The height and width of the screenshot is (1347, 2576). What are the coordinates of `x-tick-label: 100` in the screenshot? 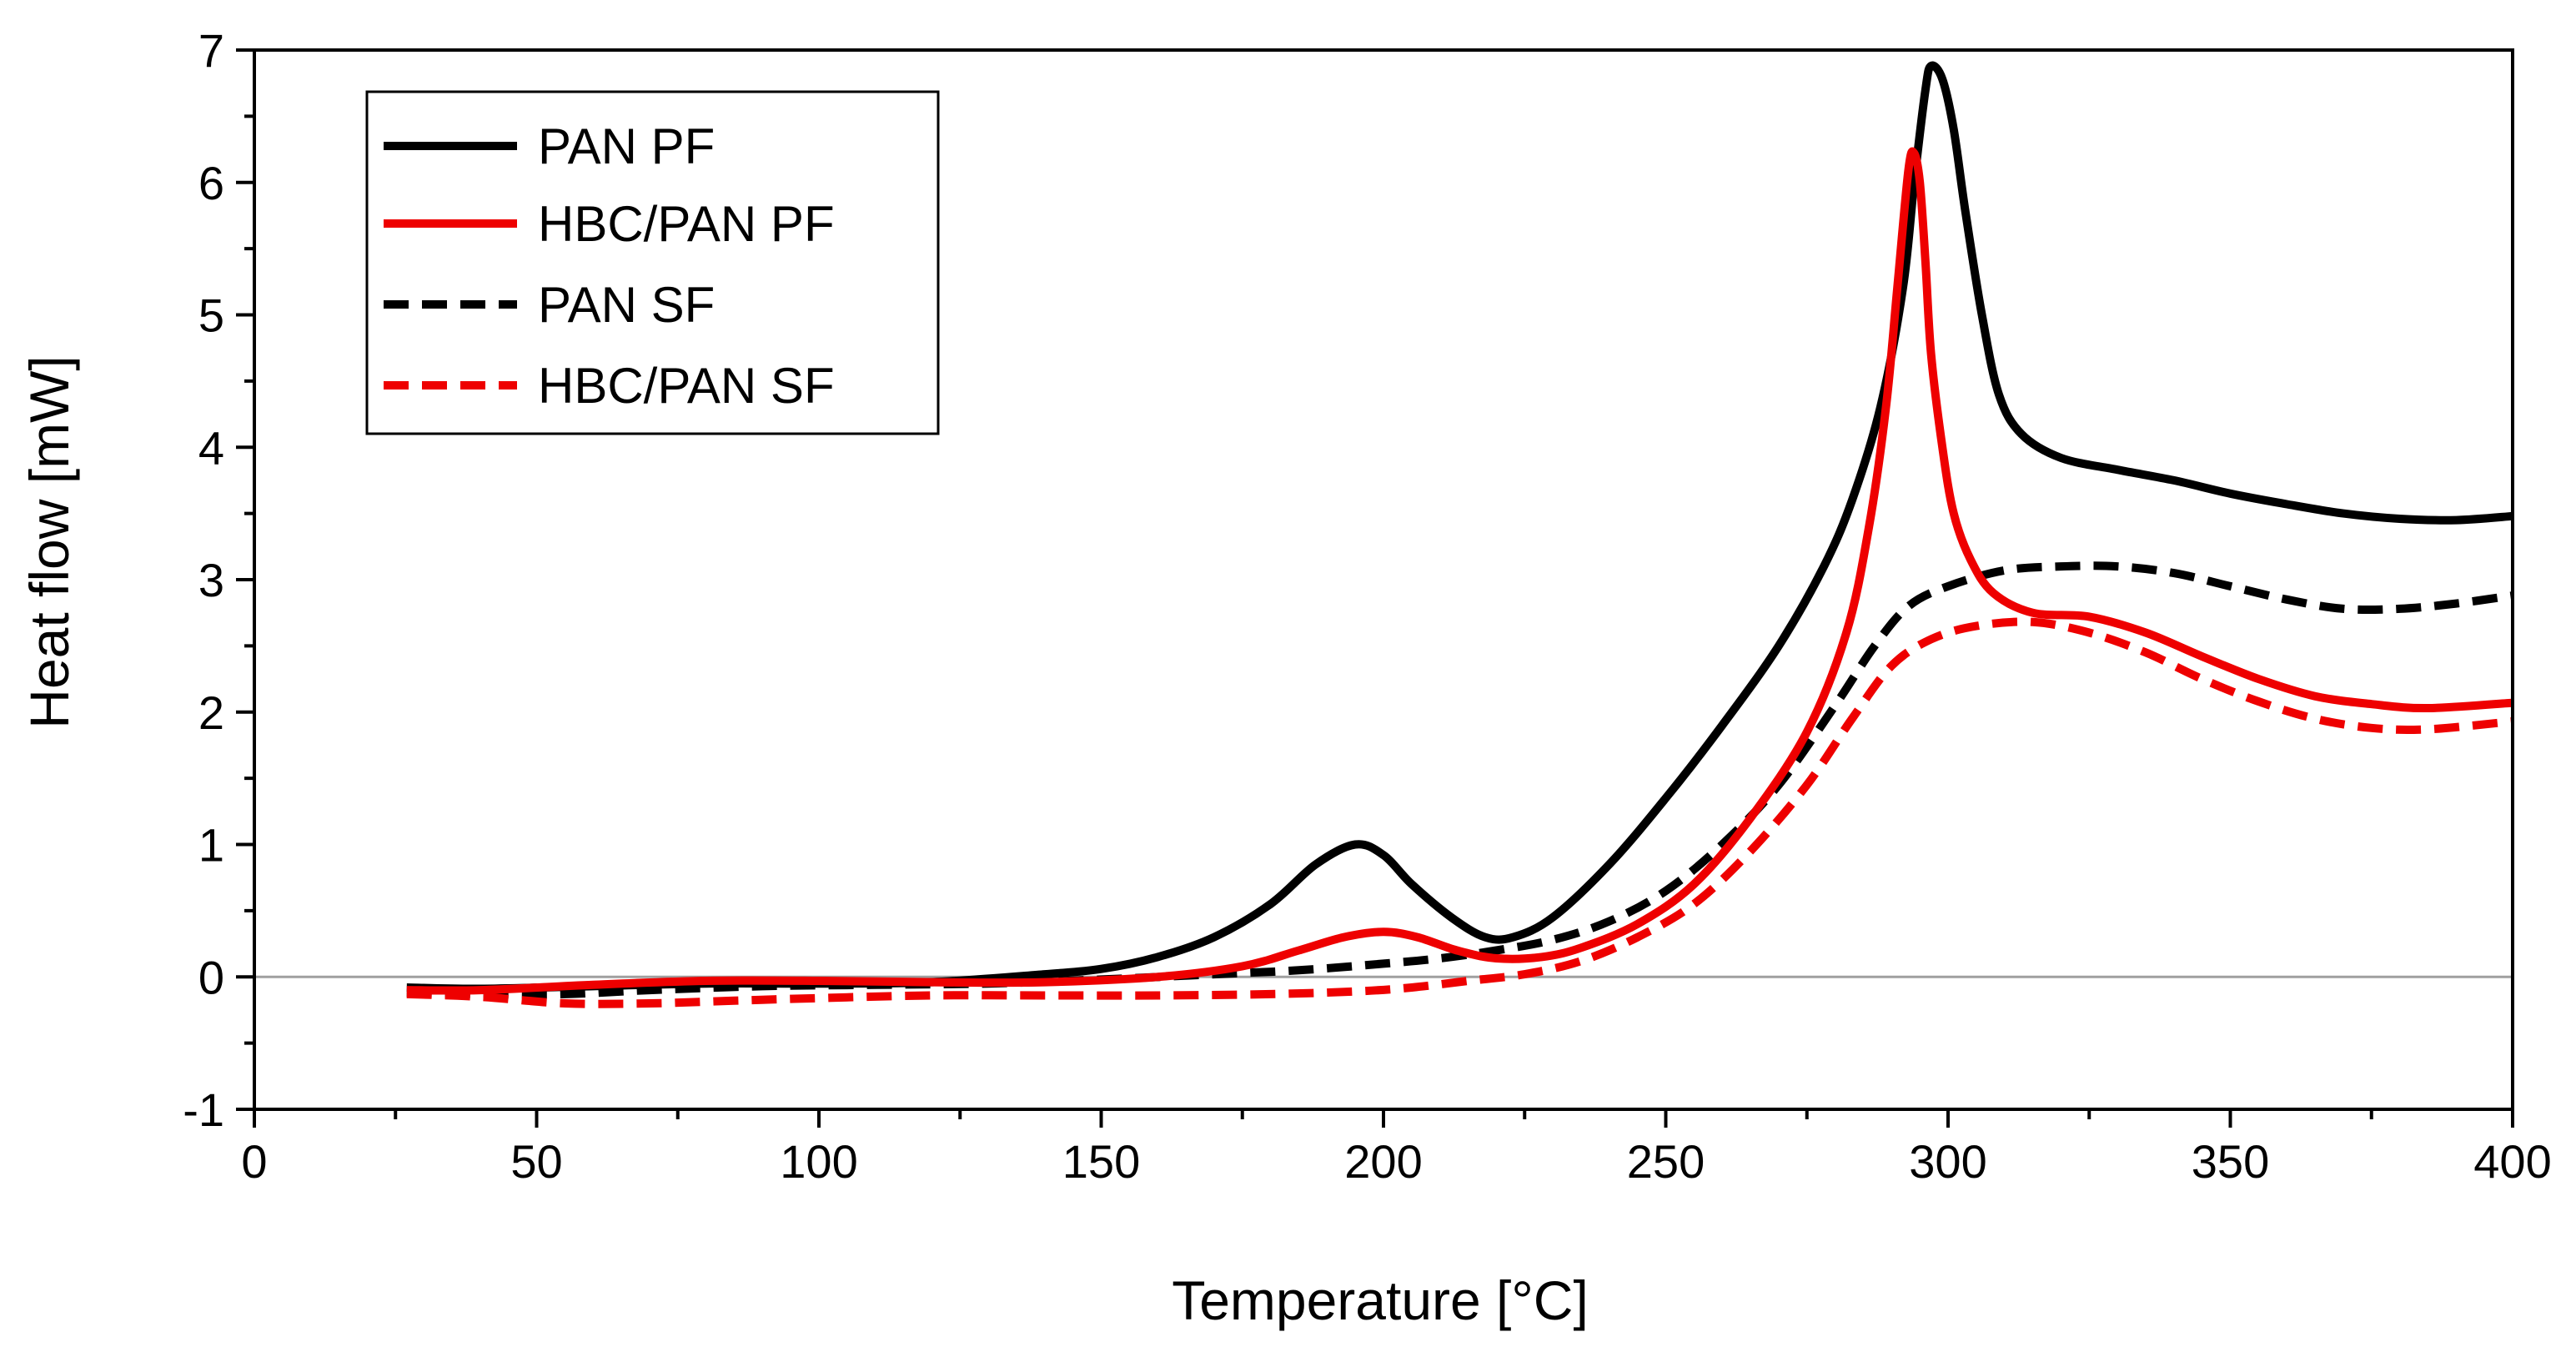 It's located at (818, 1161).